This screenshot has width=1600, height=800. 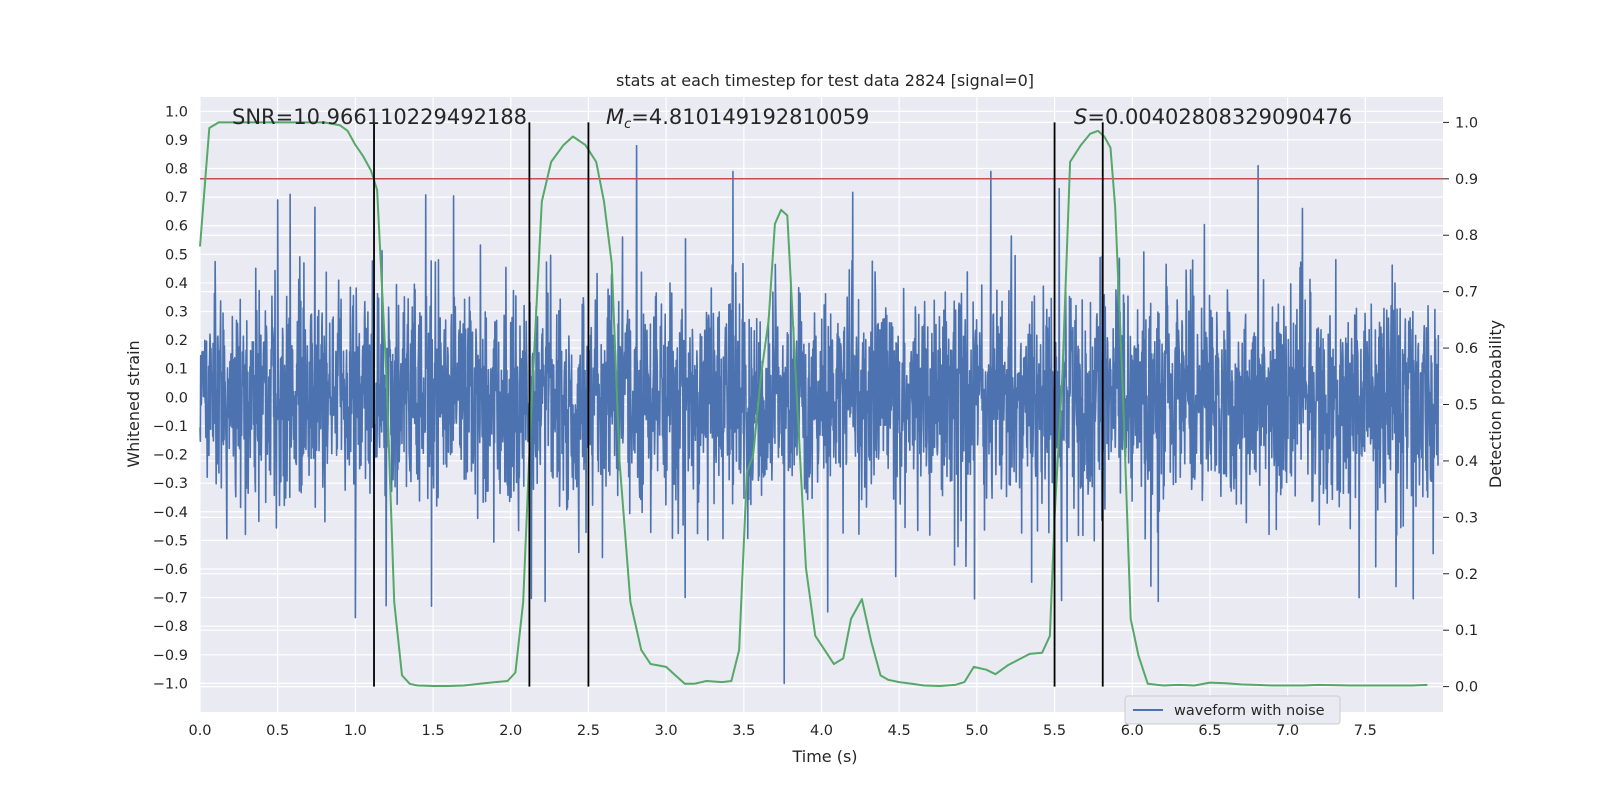 What do you see at coordinates (1466, 123) in the screenshot?
I see `y2-tick-label: 1.0` at bounding box center [1466, 123].